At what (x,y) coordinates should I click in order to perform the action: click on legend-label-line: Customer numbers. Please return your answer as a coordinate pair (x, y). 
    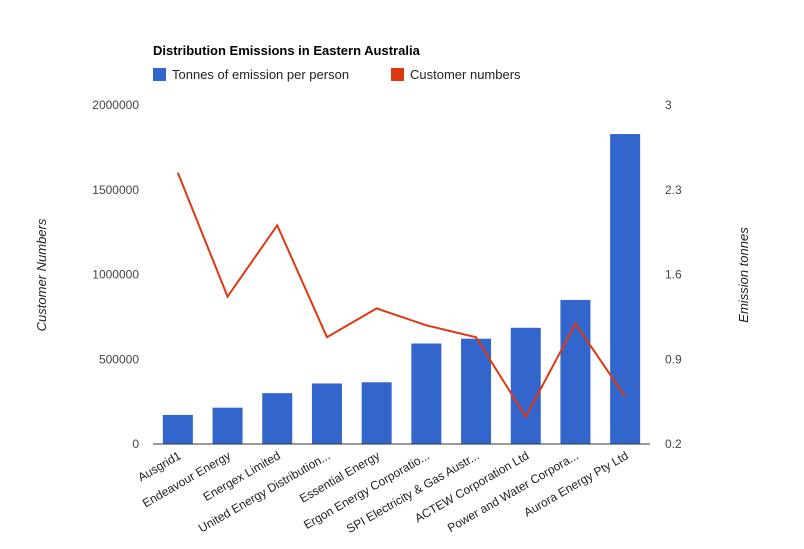
    Looking at the image, I should click on (465, 74).